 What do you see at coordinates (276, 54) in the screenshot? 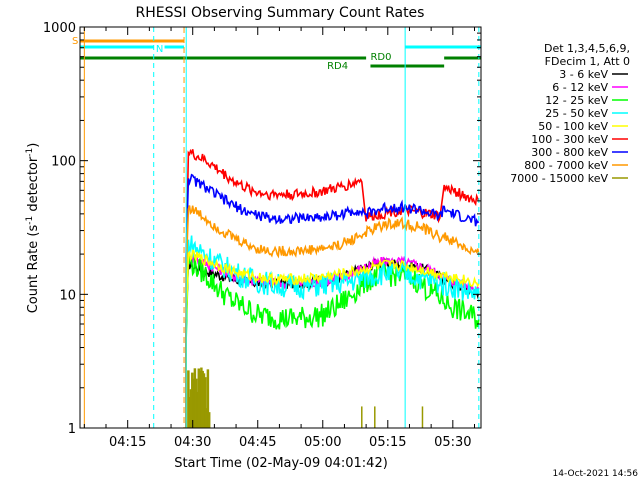
I see `flag-bands: S N RD0 RD4` at bounding box center [276, 54].